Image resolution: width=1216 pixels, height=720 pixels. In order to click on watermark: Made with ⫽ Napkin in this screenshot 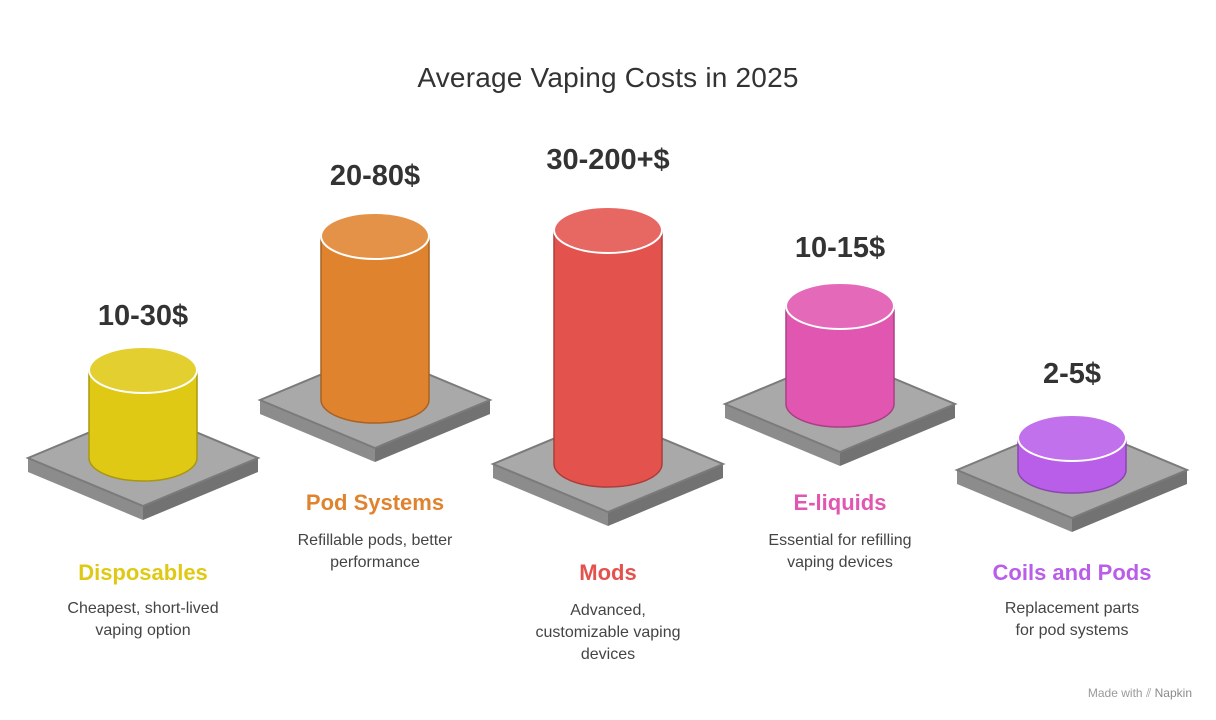, I will do `click(1140, 693)`.